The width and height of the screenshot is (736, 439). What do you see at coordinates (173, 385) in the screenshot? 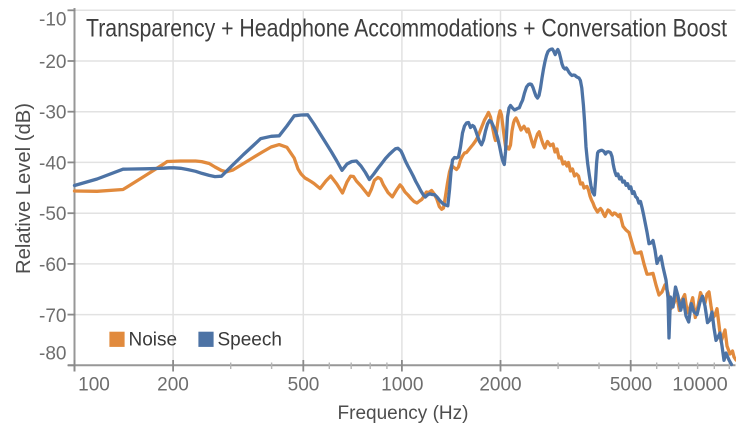
I see `svg-text: 200` at bounding box center [173, 385].